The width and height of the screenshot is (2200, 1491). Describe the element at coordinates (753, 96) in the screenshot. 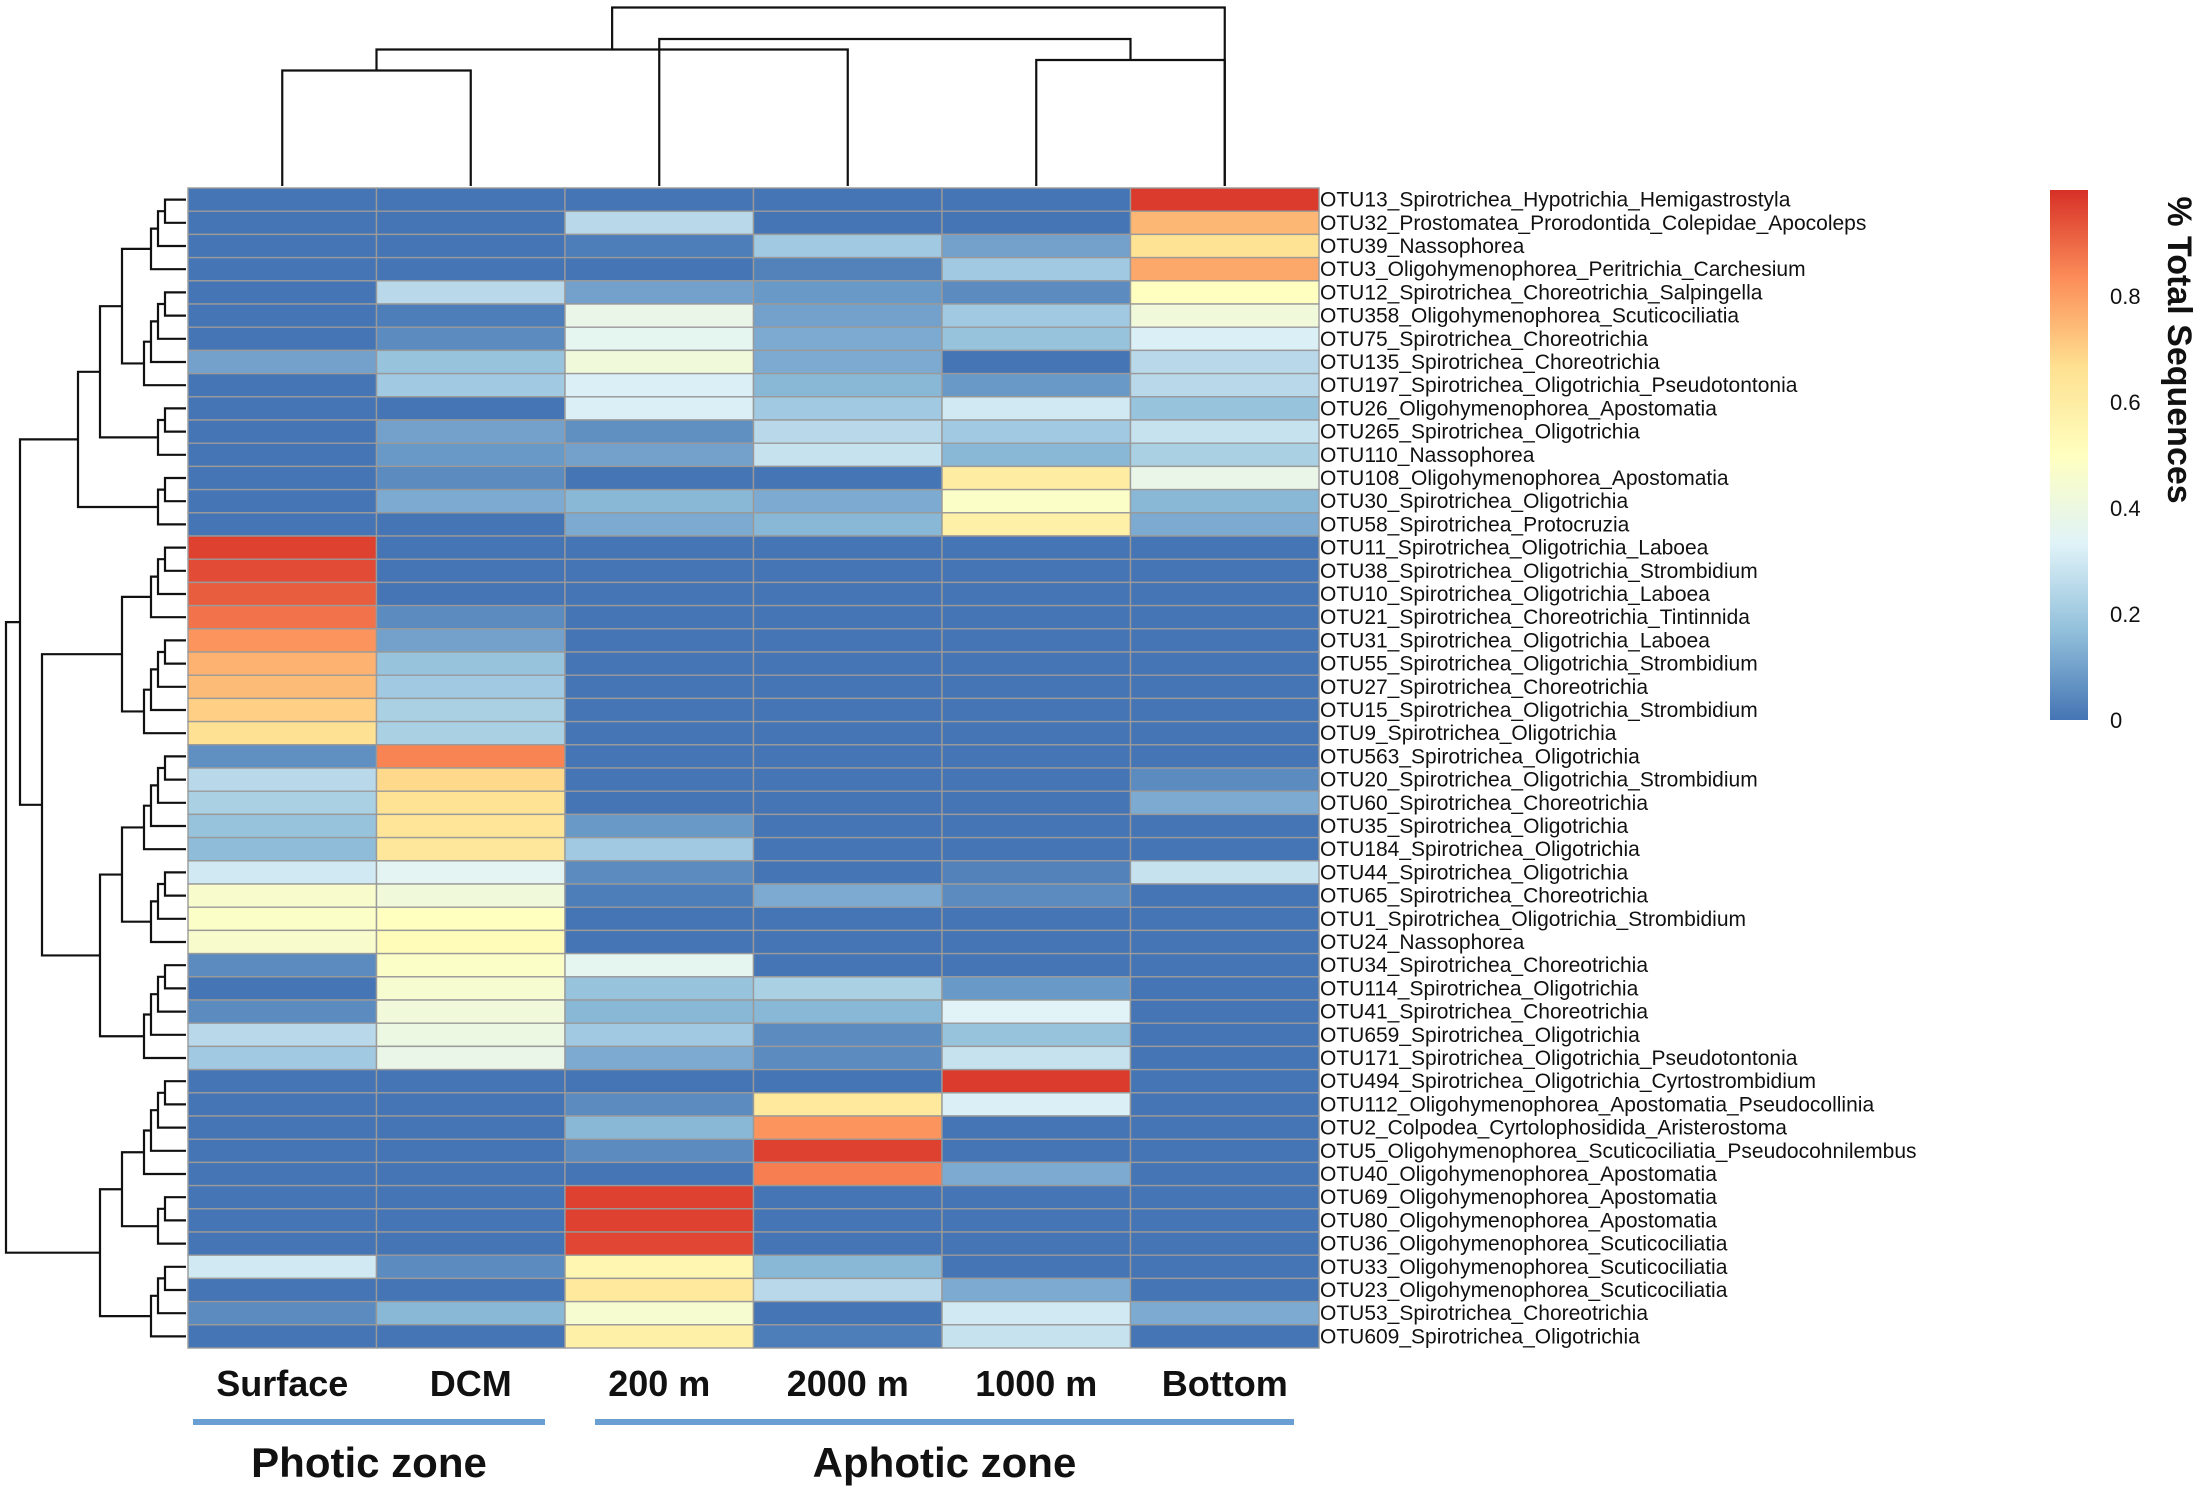

I see `column-dendrogram` at that location.